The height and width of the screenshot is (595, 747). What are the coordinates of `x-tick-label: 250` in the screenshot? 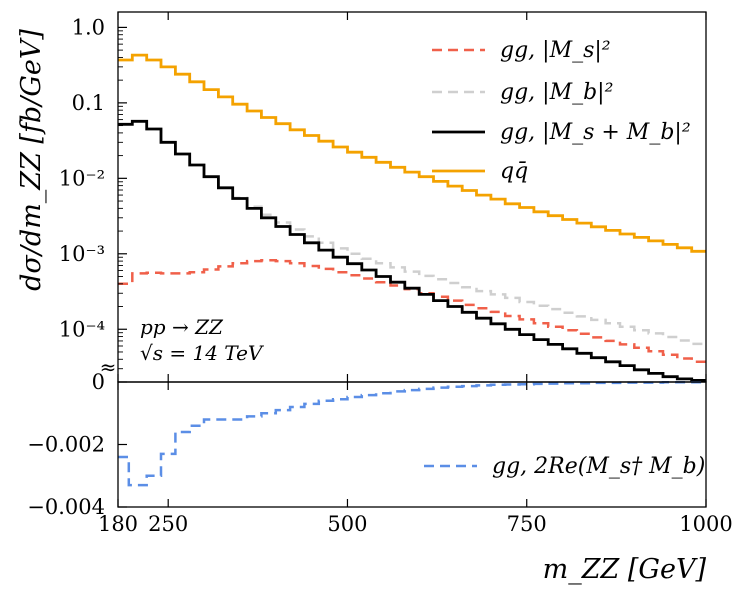 It's located at (168, 524).